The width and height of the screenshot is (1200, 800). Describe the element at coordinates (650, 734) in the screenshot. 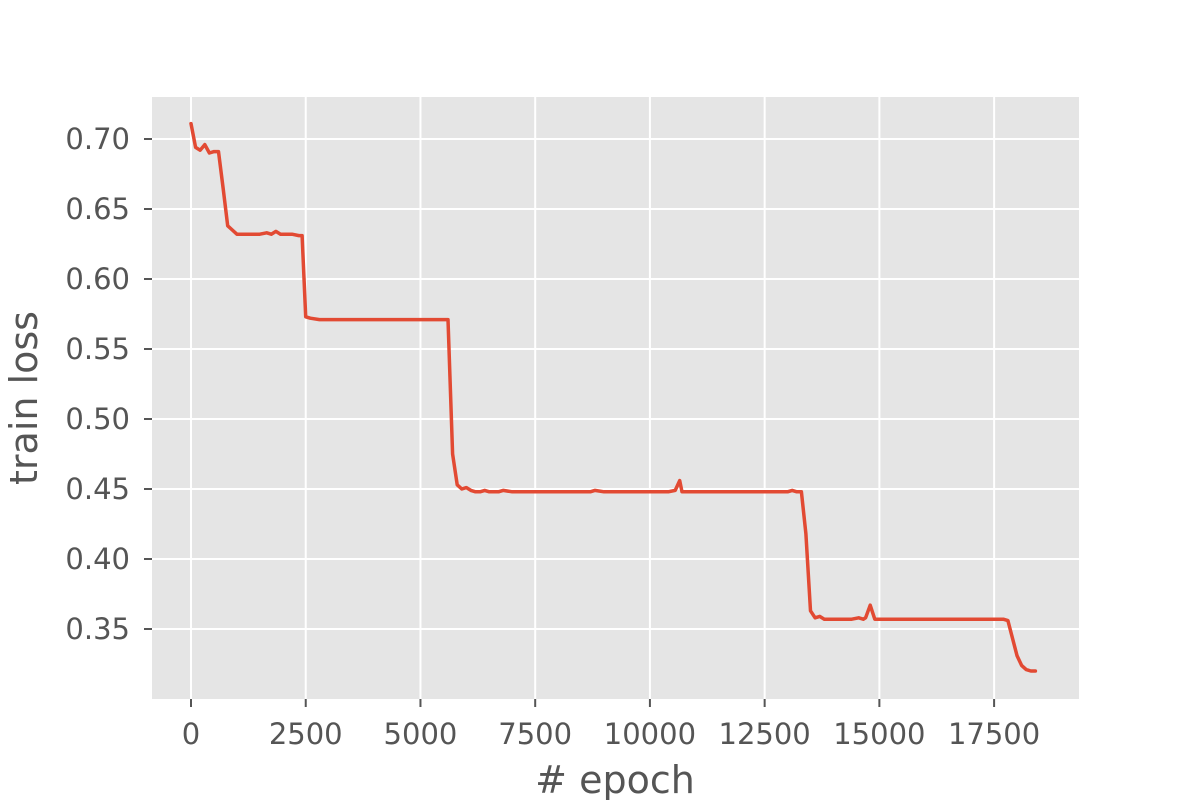

I see `x-tick-label: 10000` at that location.